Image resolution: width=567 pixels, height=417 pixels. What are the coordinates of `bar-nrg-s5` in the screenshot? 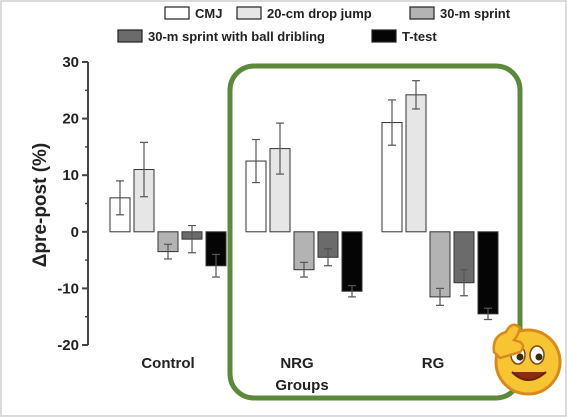 It's located at (352, 261).